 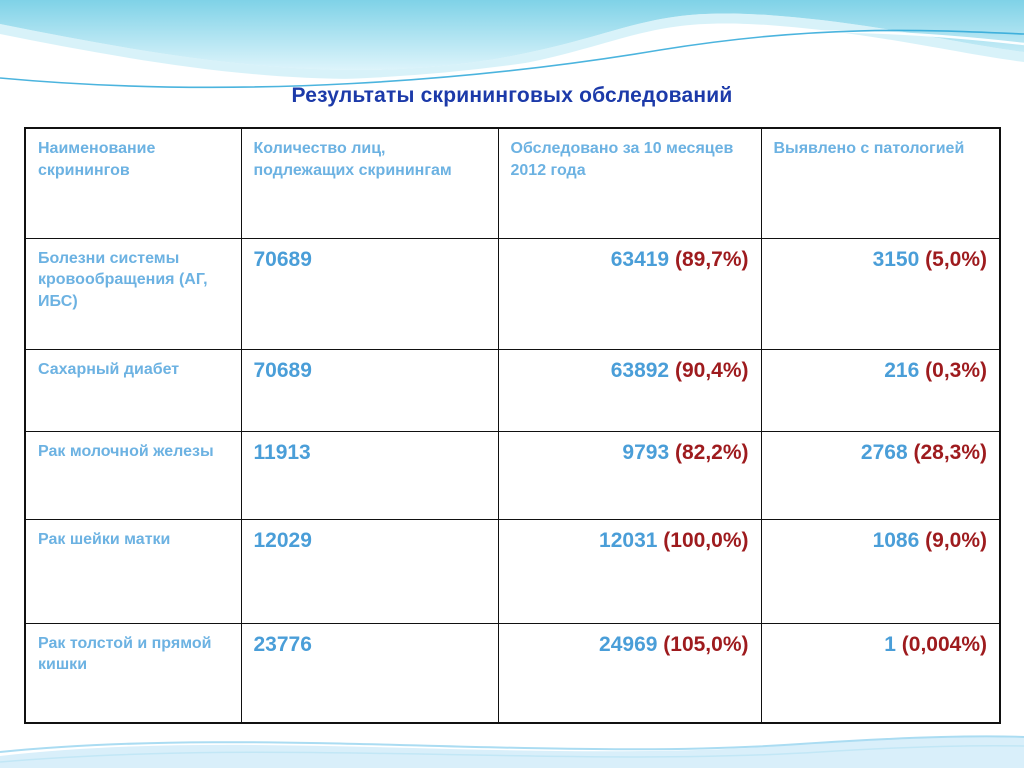 I want to click on examined-percent: (105,0%), so click(x=706, y=644).